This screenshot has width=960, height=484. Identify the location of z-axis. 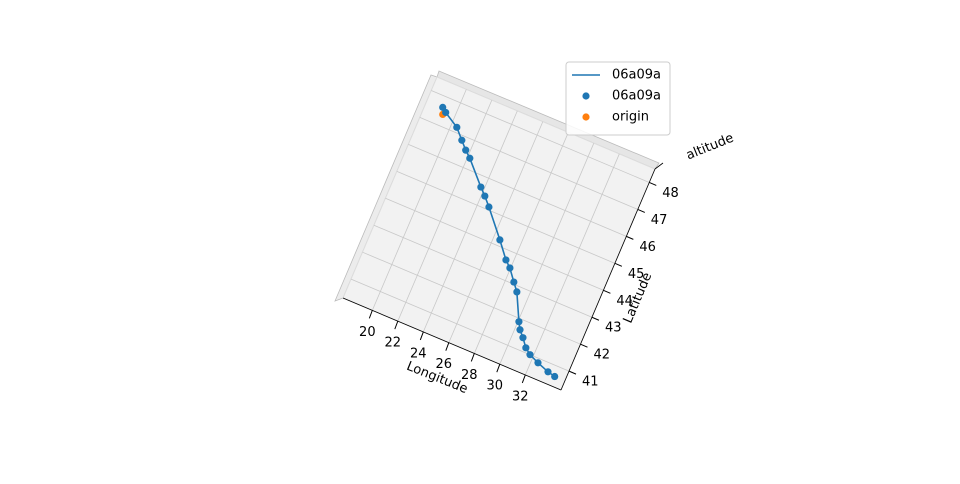
(659, 166).